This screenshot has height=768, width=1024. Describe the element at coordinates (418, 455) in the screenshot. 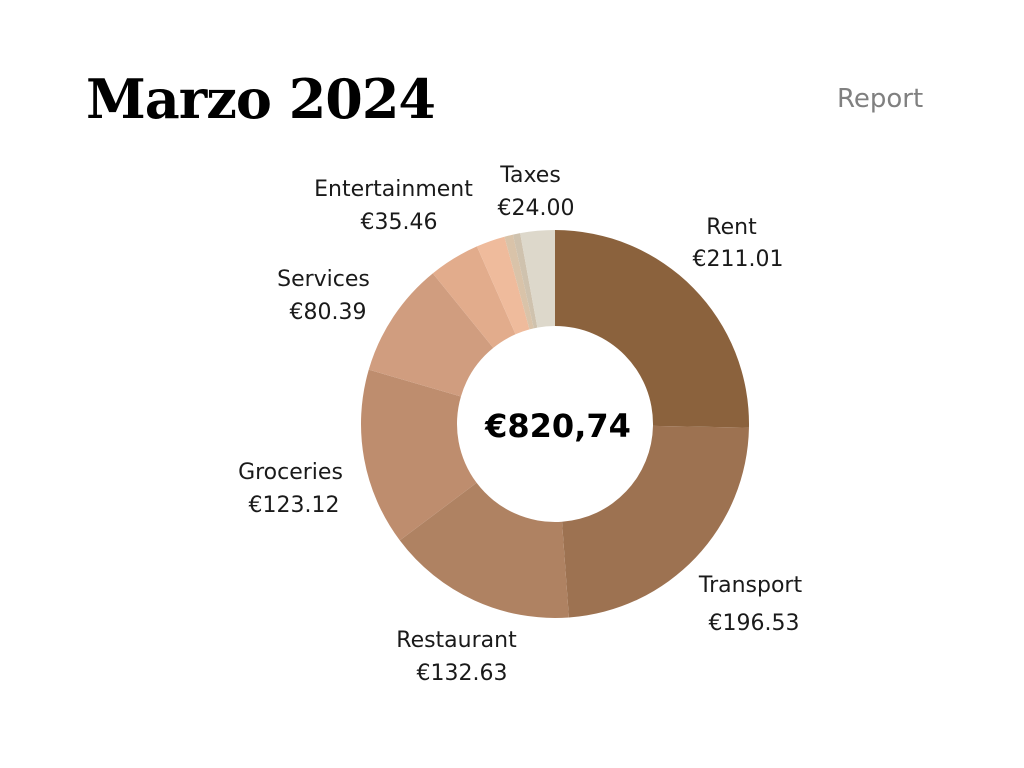

I see `slice-groceries` at that location.